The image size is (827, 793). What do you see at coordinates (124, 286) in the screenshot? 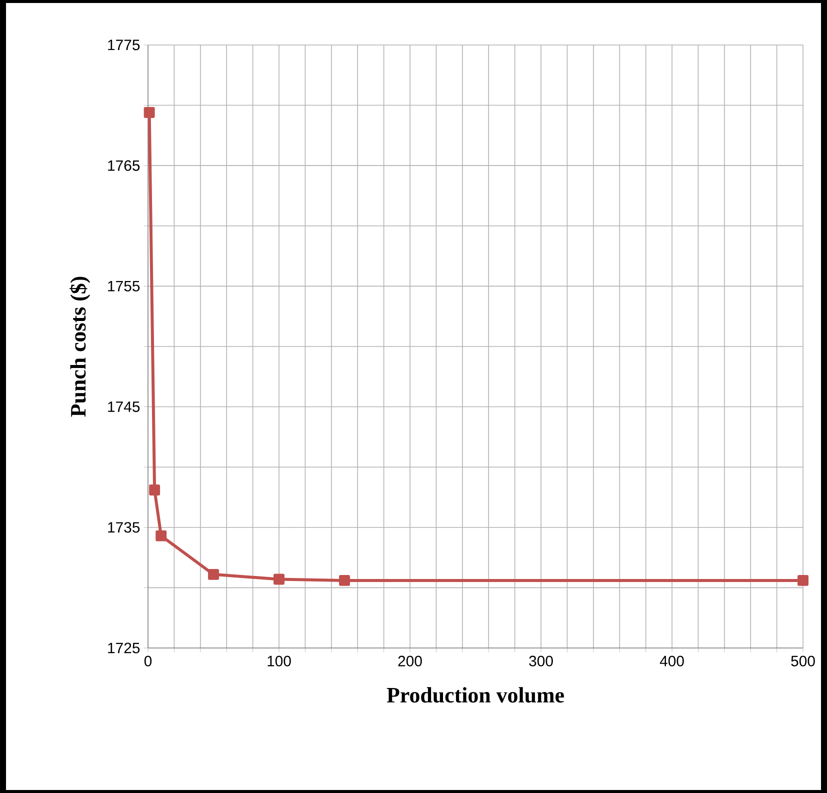
I see `y-tick-label: 1755` at bounding box center [124, 286].